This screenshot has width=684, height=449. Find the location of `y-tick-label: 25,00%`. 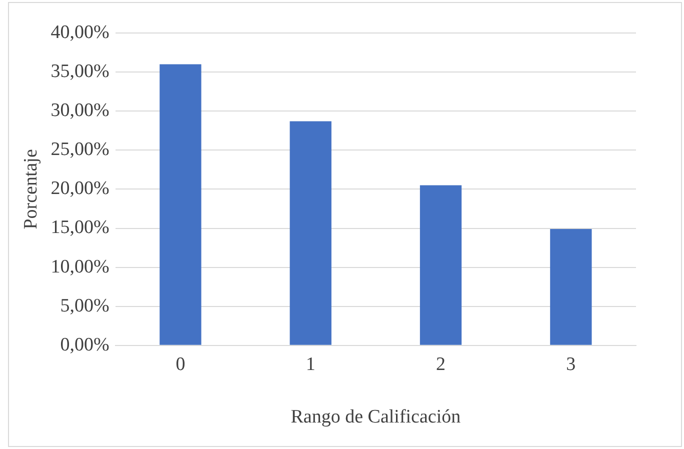

y-tick-label: 25,00% is located at coordinates (80, 149).